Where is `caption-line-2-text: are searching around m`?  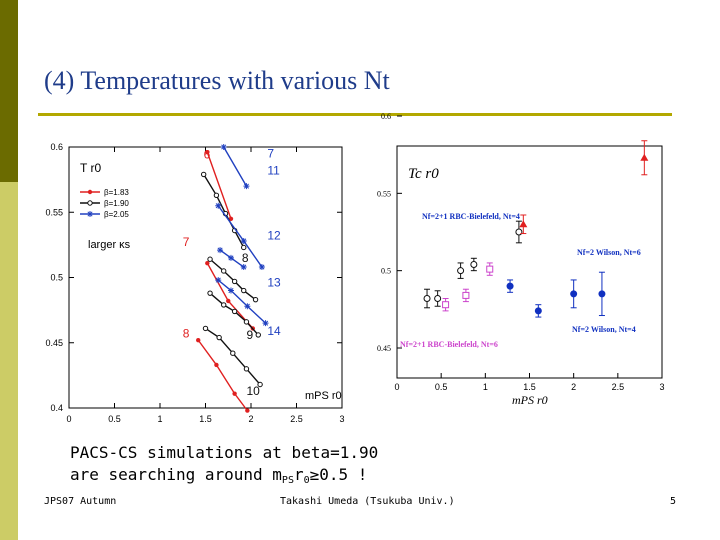 caption-line-2-text: are searching around m is located at coordinates (176, 474).